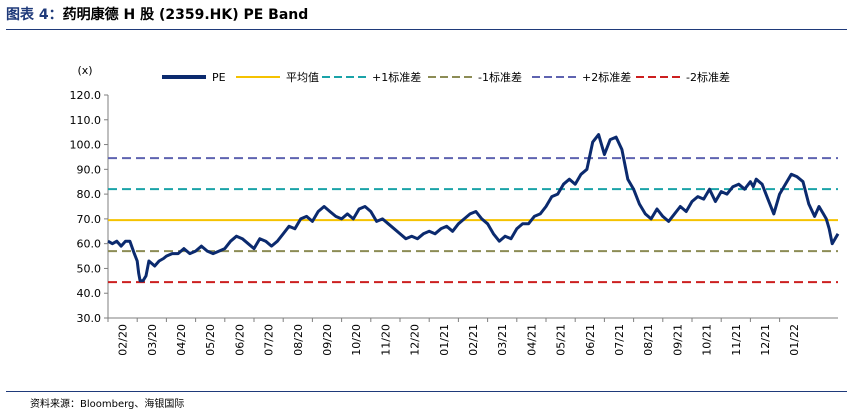 This screenshot has width=853, height=413. I want to click on y-tick-label: 110.0, so click(86, 120).